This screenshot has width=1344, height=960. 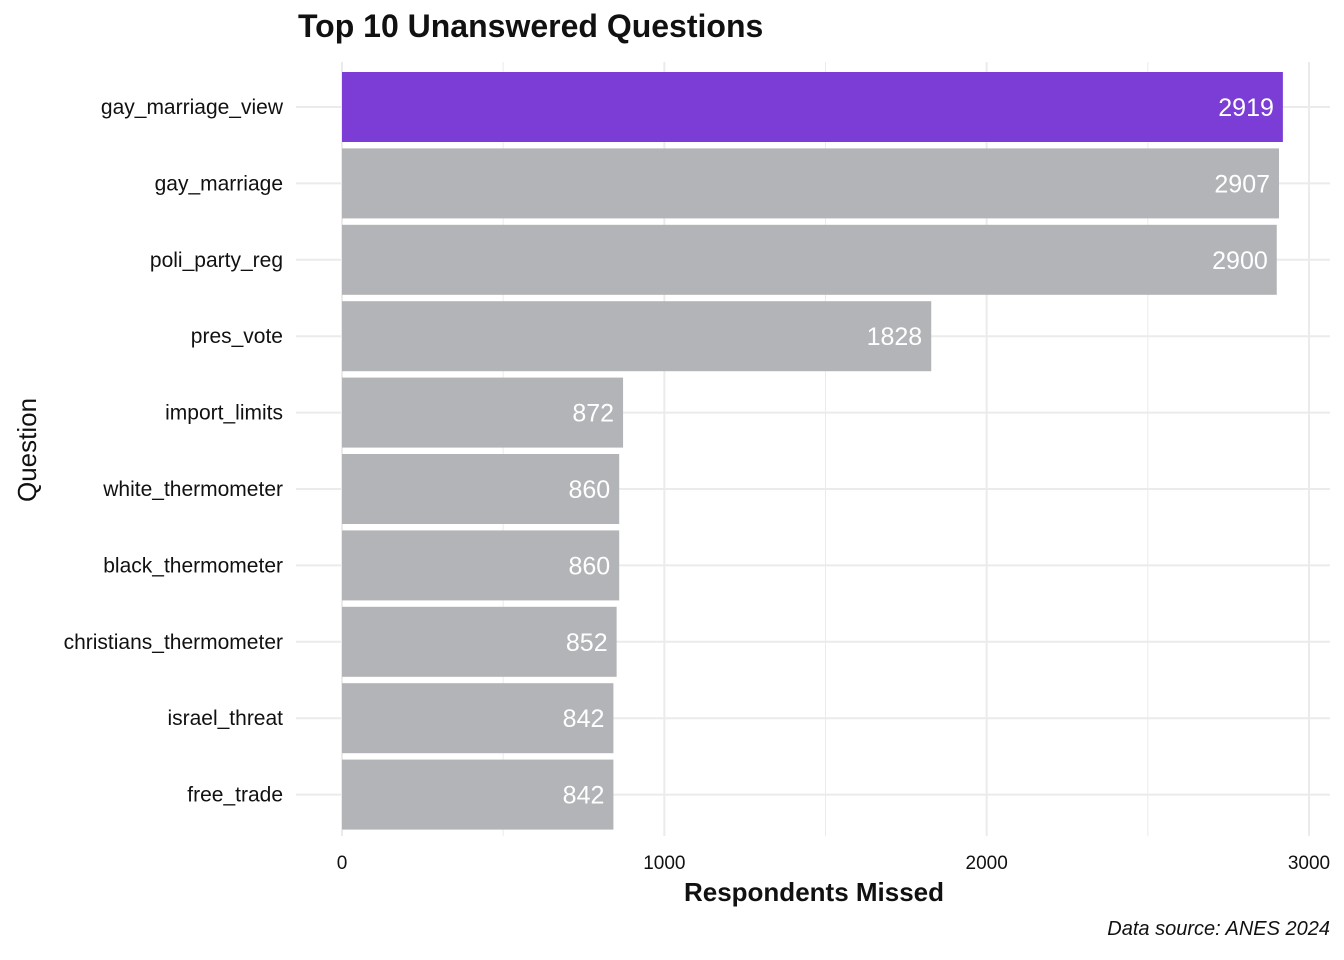 What do you see at coordinates (192, 489) in the screenshot?
I see `y-tick-label: white_thermometer` at bounding box center [192, 489].